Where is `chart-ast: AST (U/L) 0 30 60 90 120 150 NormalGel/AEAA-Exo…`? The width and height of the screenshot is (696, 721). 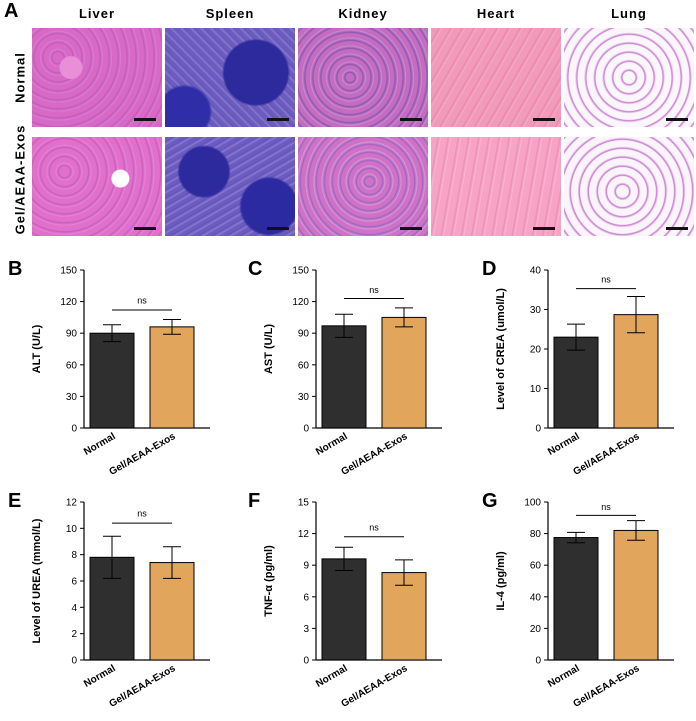 chart-ast: AST (U/L) 0 30 60 90 120 150 NormalGel/AEAA-Exo… is located at coordinates (352, 372).